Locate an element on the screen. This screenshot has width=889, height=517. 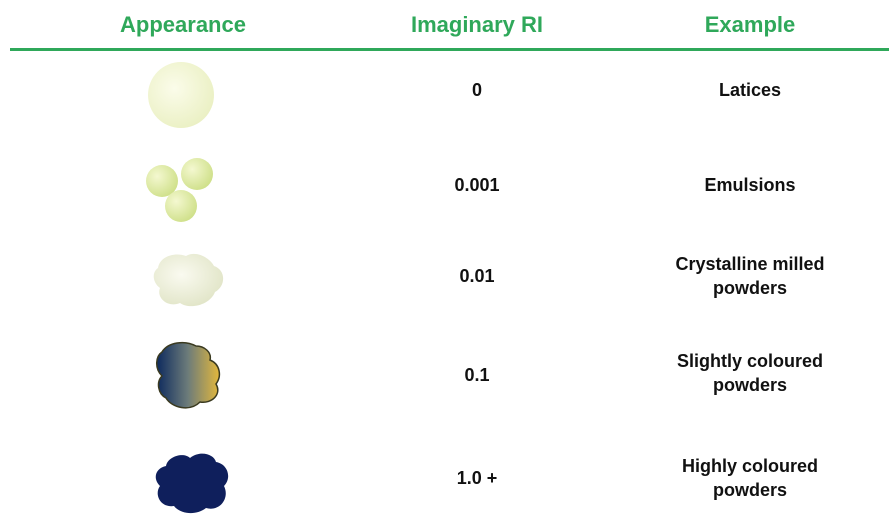
dark-particle is located at coordinates (192, 483).